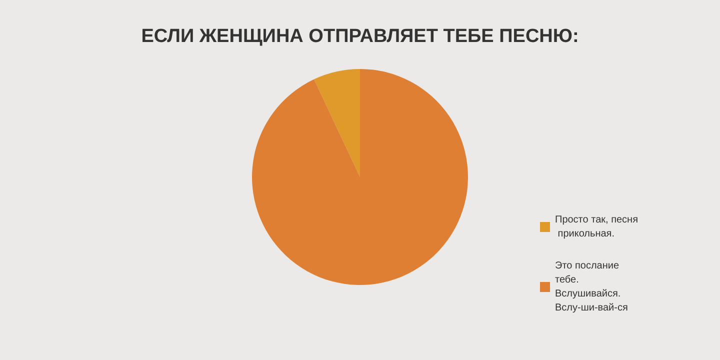  I want to click on chart-title: ЕСЛИ ЖЕНЩИНА ОТПРАВЛЯЕТ ТЕБЕ ПЕСНЮ:, so click(360, 36).